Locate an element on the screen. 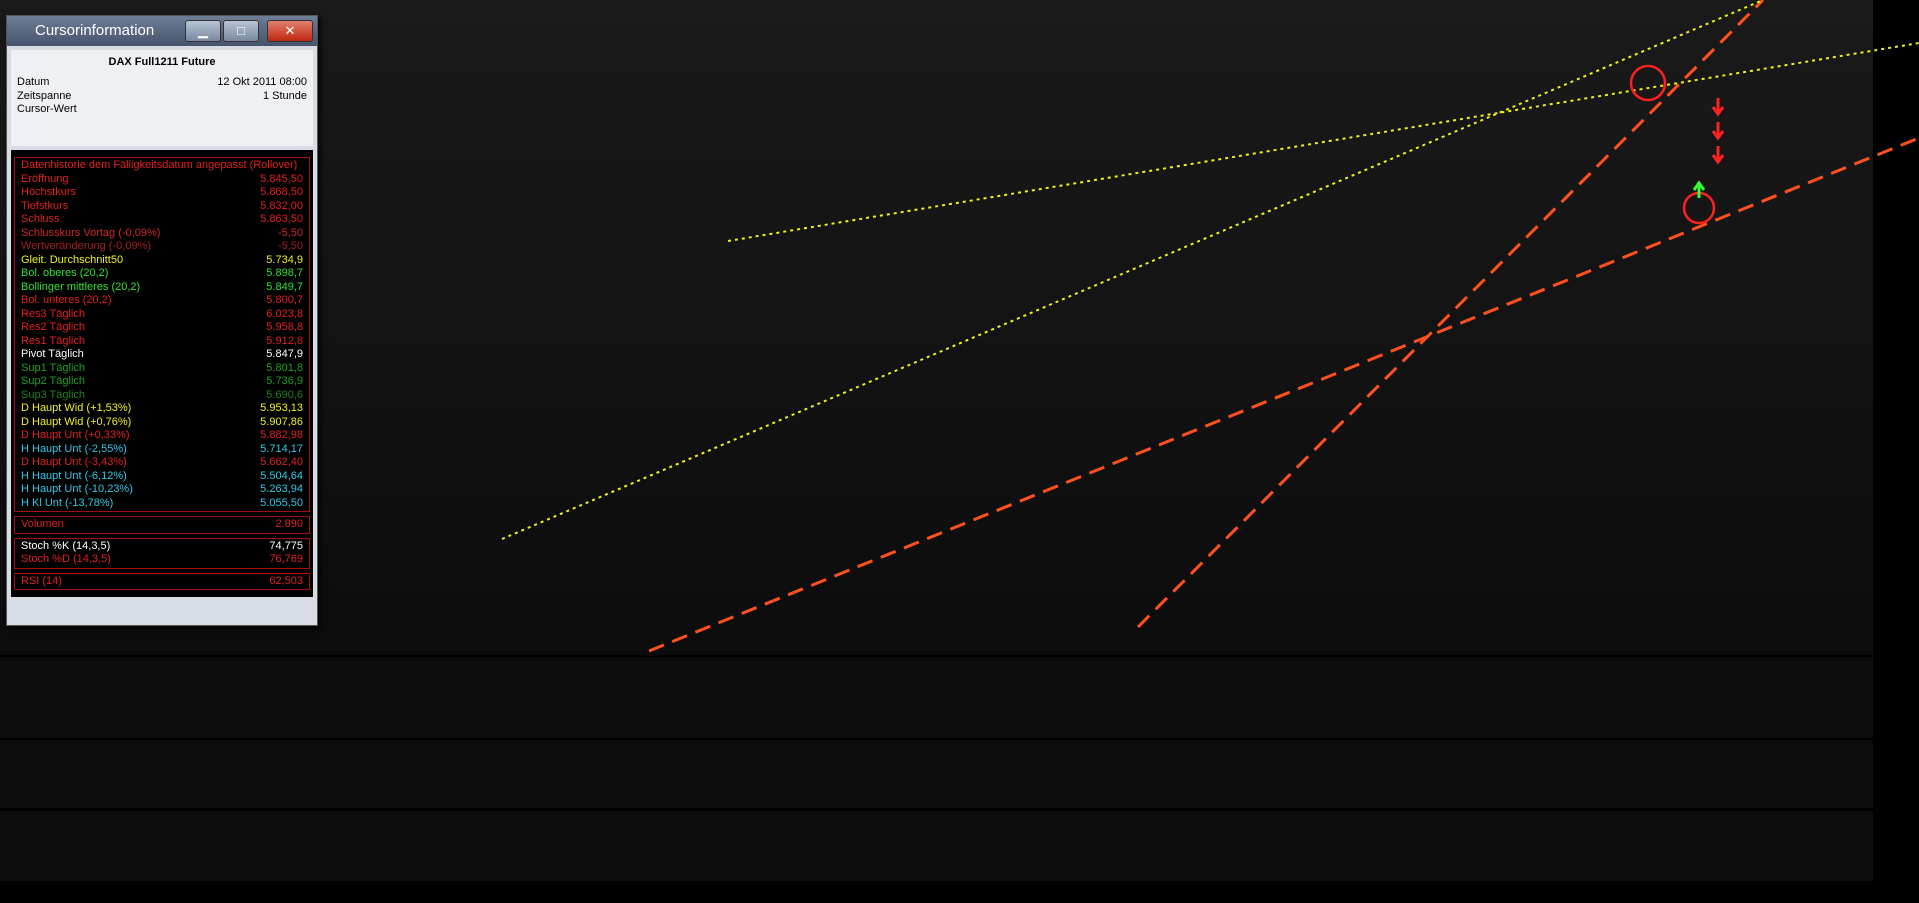 The image size is (1919, 903). row-value: 5.953,13 is located at coordinates (281, 408).